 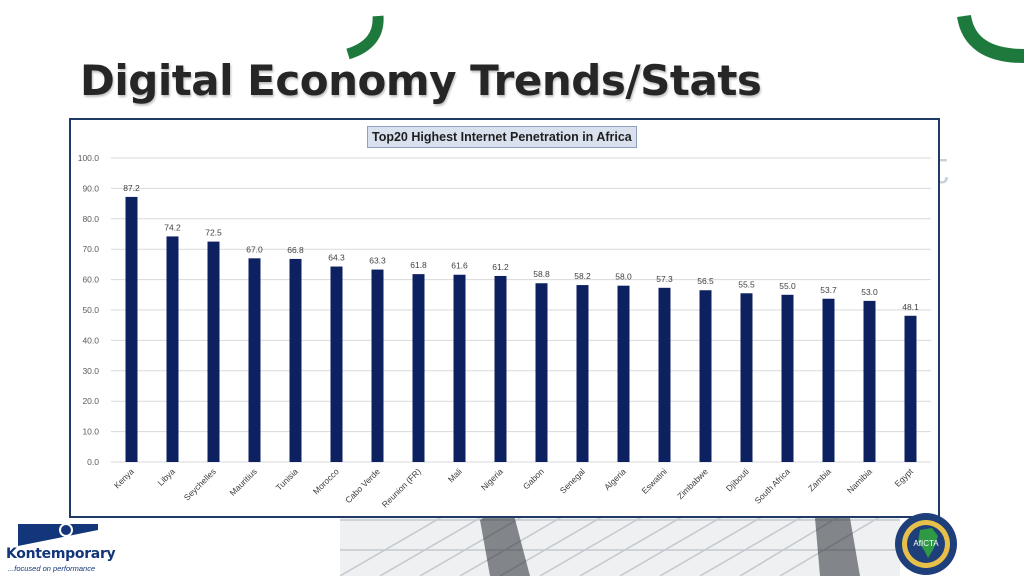 What do you see at coordinates (124, 478) in the screenshot?
I see `x-tick-label: Kenya` at bounding box center [124, 478].